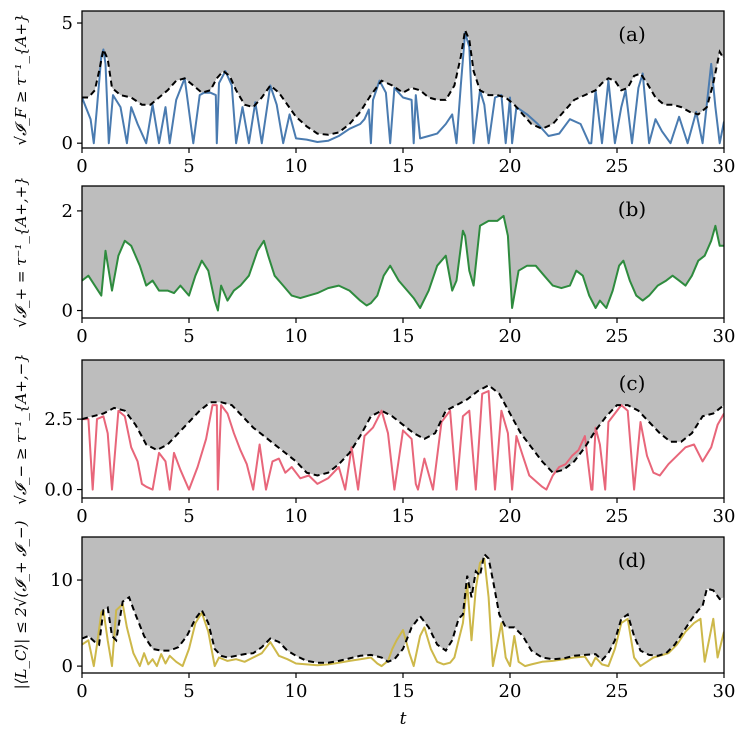 The width and height of the screenshot is (748, 736). I want to click on y-axis-title: √𝓘_+ = τ⁻¹_{A+,+}, so click(21, 251).